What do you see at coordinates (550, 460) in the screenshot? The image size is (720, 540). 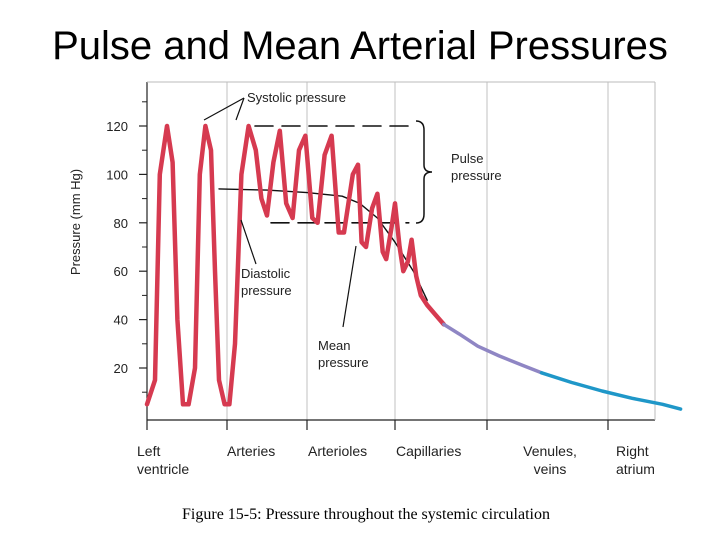 I see `region-label-venules: Venules, veins` at bounding box center [550, 460].